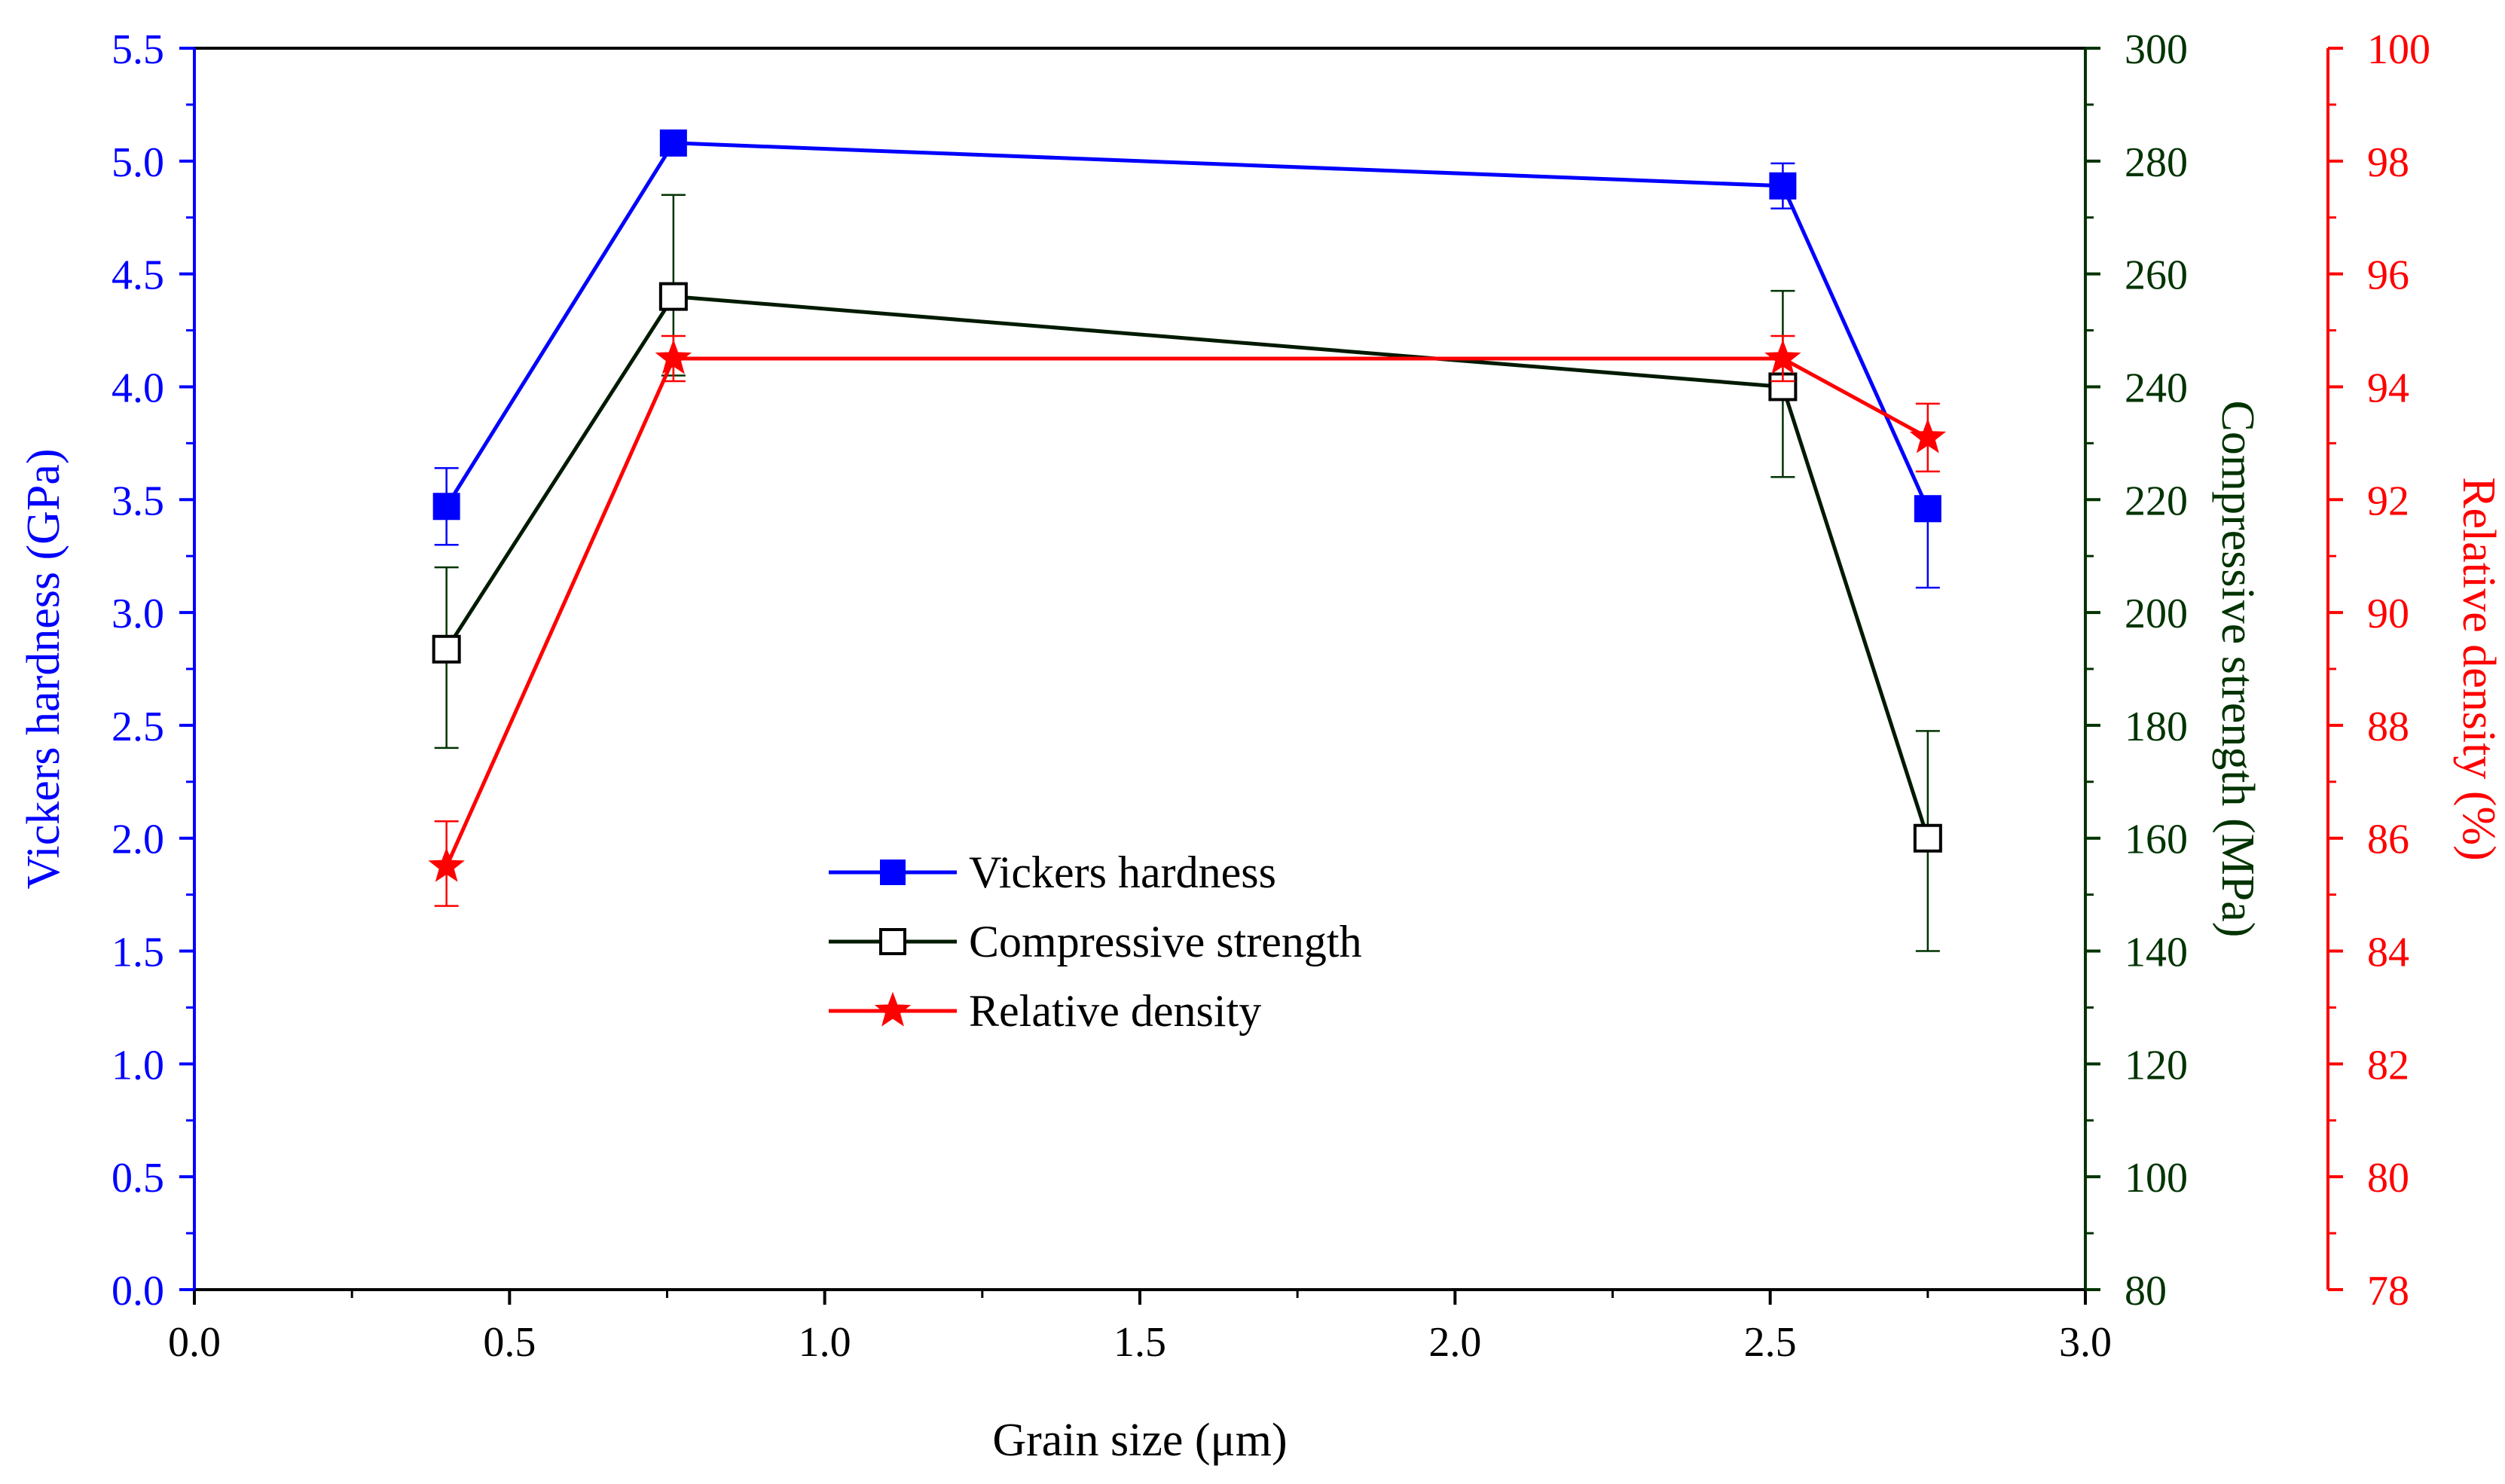 The image size is (2505, 1484). Describe the element at coordinates (138, 727) in the screenshot. I see `hv-tick-label: 2.5` at that location.